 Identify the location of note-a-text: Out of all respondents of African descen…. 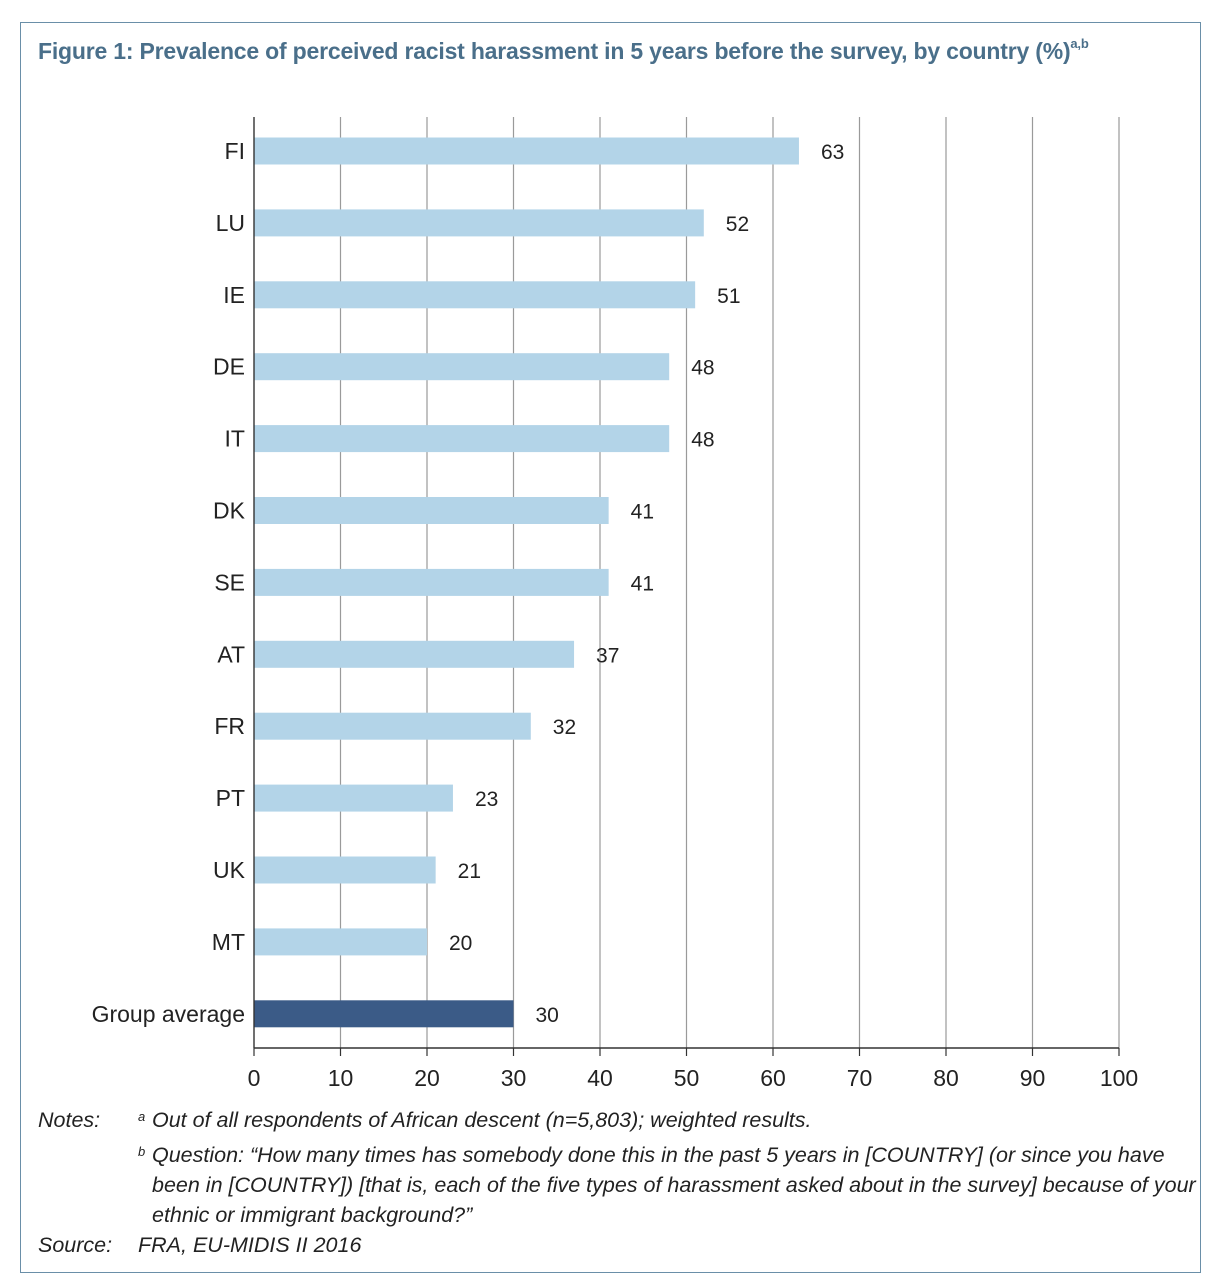
(482, 1120).